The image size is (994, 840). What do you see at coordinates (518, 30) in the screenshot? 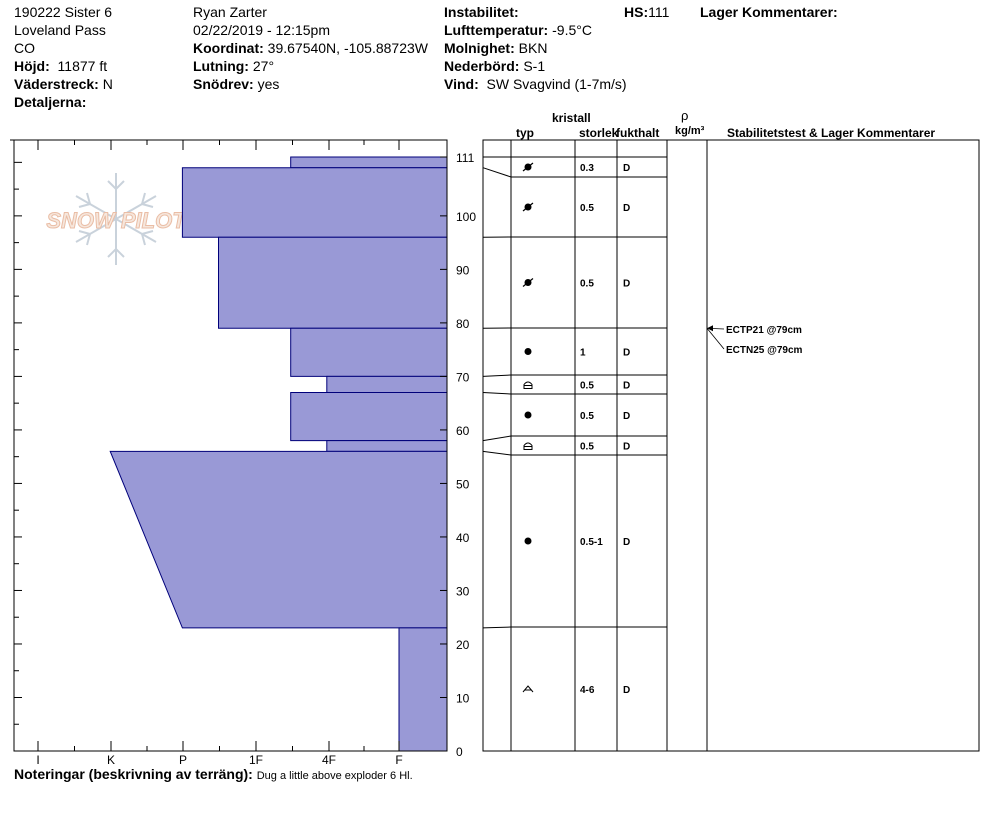
I see `air-temp: Lufttemperatur: -9.5°C` at bounding box center [518, 30].